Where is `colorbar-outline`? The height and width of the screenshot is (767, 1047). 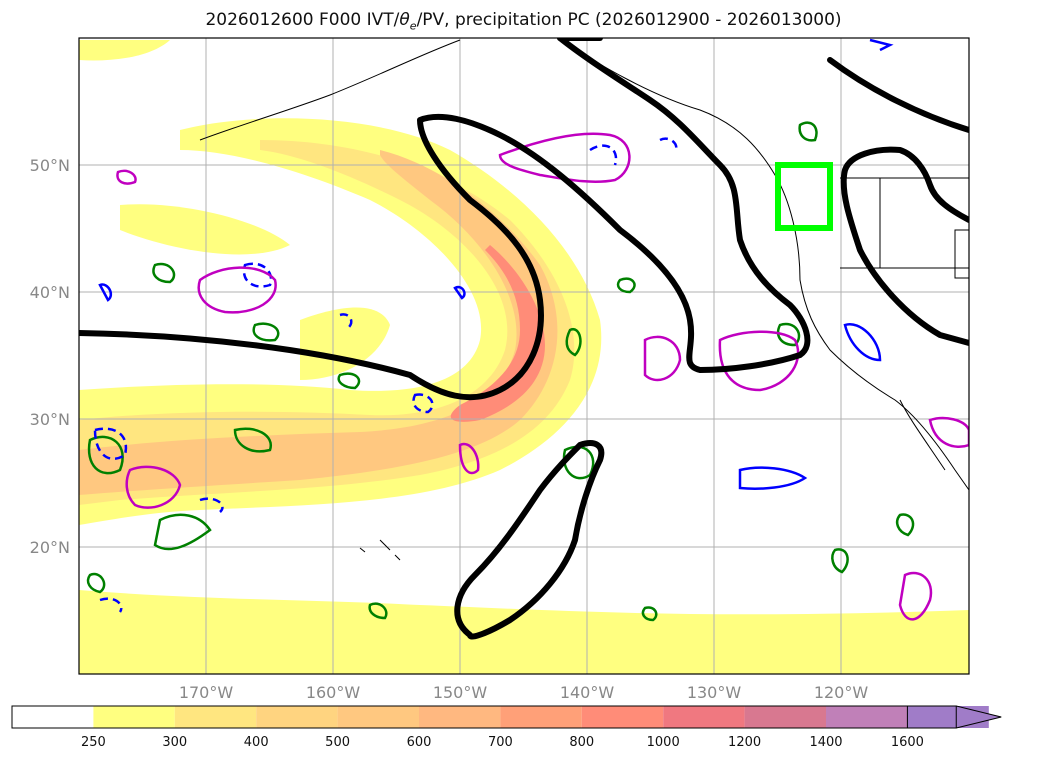 colorbar-outline is located at coordinates (484, 717).